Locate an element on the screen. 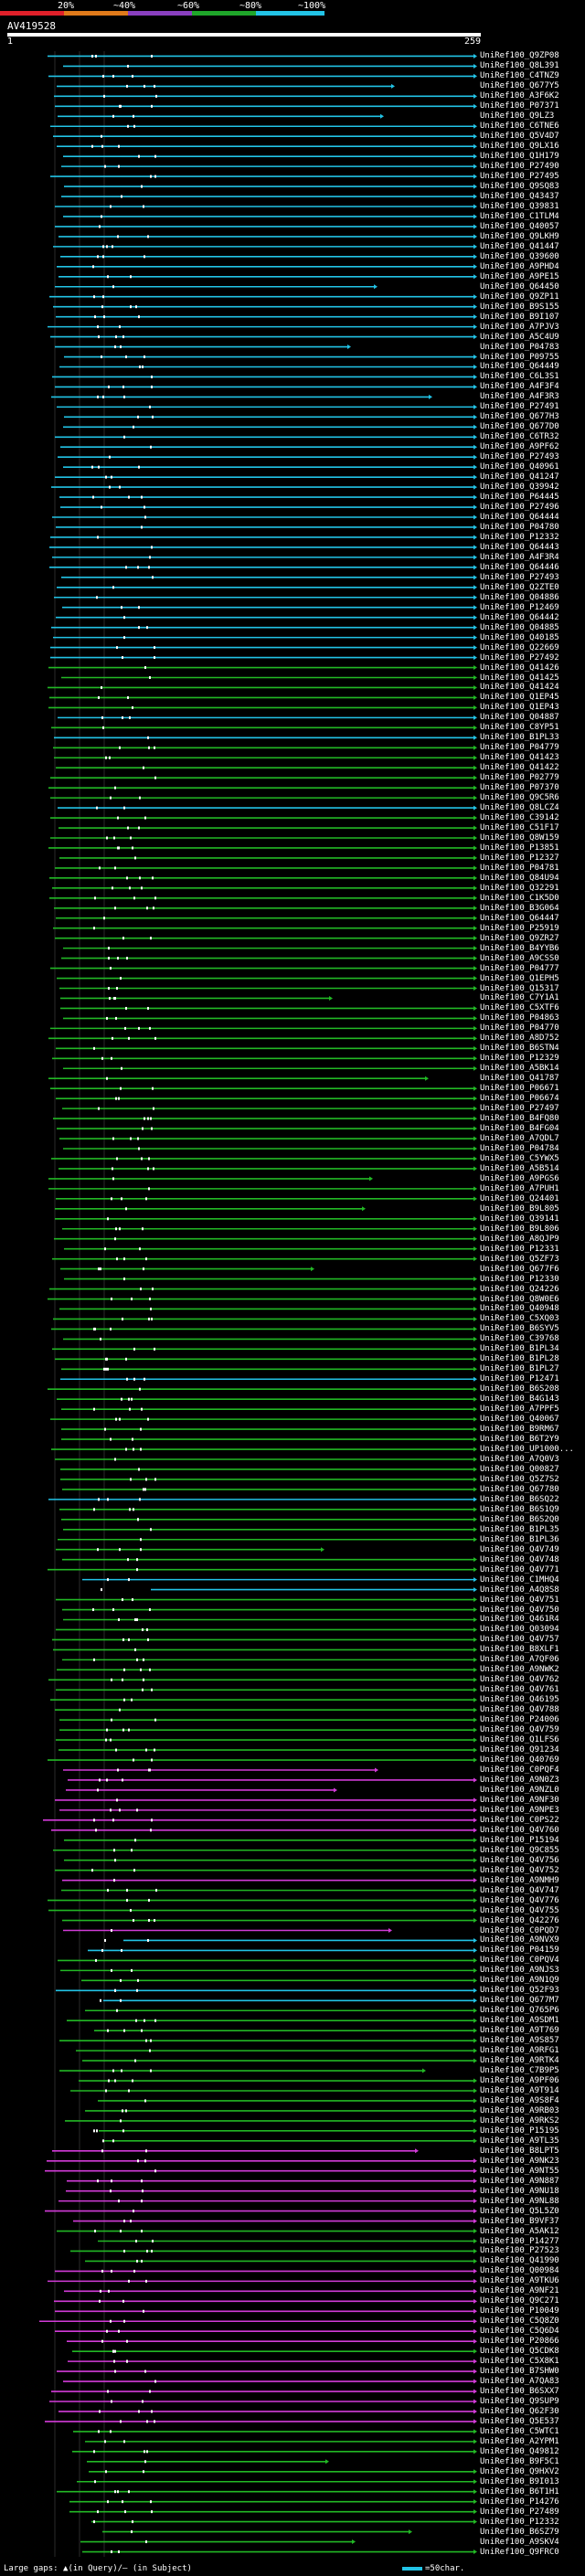 The width and height of the screenshot is (585, 2576). hit-link: UniRef100_C1MHQ4 is located at coordinates (519, 1579).